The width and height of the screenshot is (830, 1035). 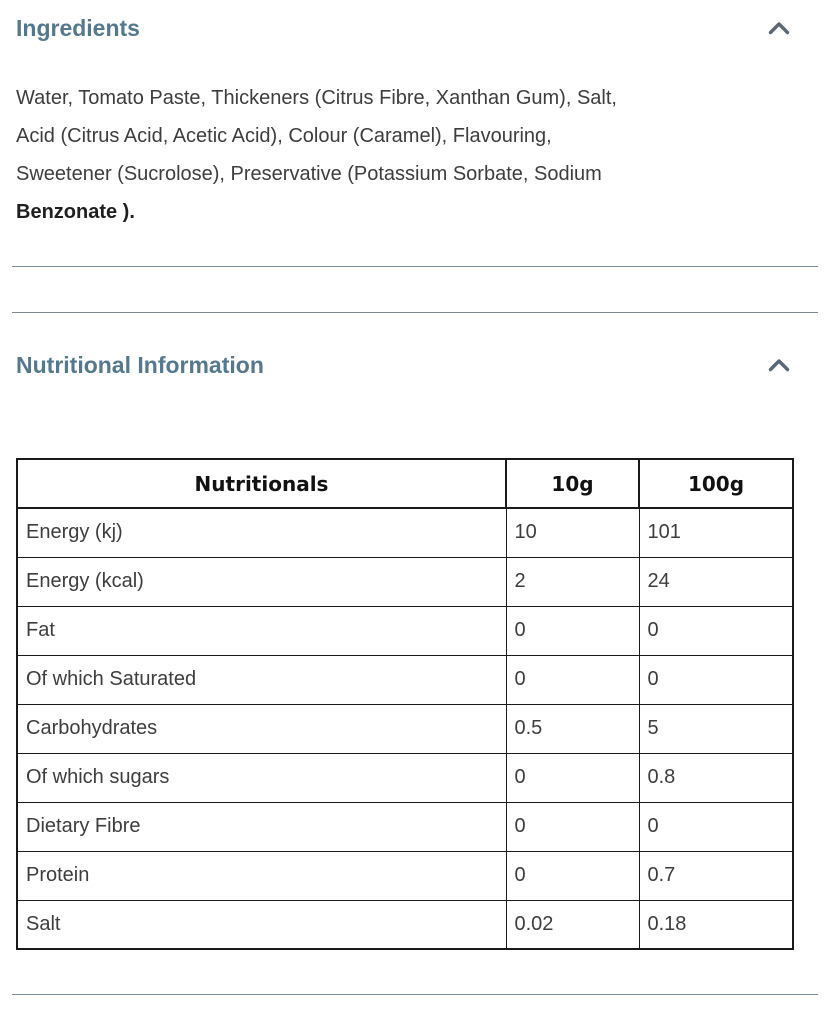 I want to click on nutrient-name-cell: Dietary Fibre, so click(x=261, y=826).